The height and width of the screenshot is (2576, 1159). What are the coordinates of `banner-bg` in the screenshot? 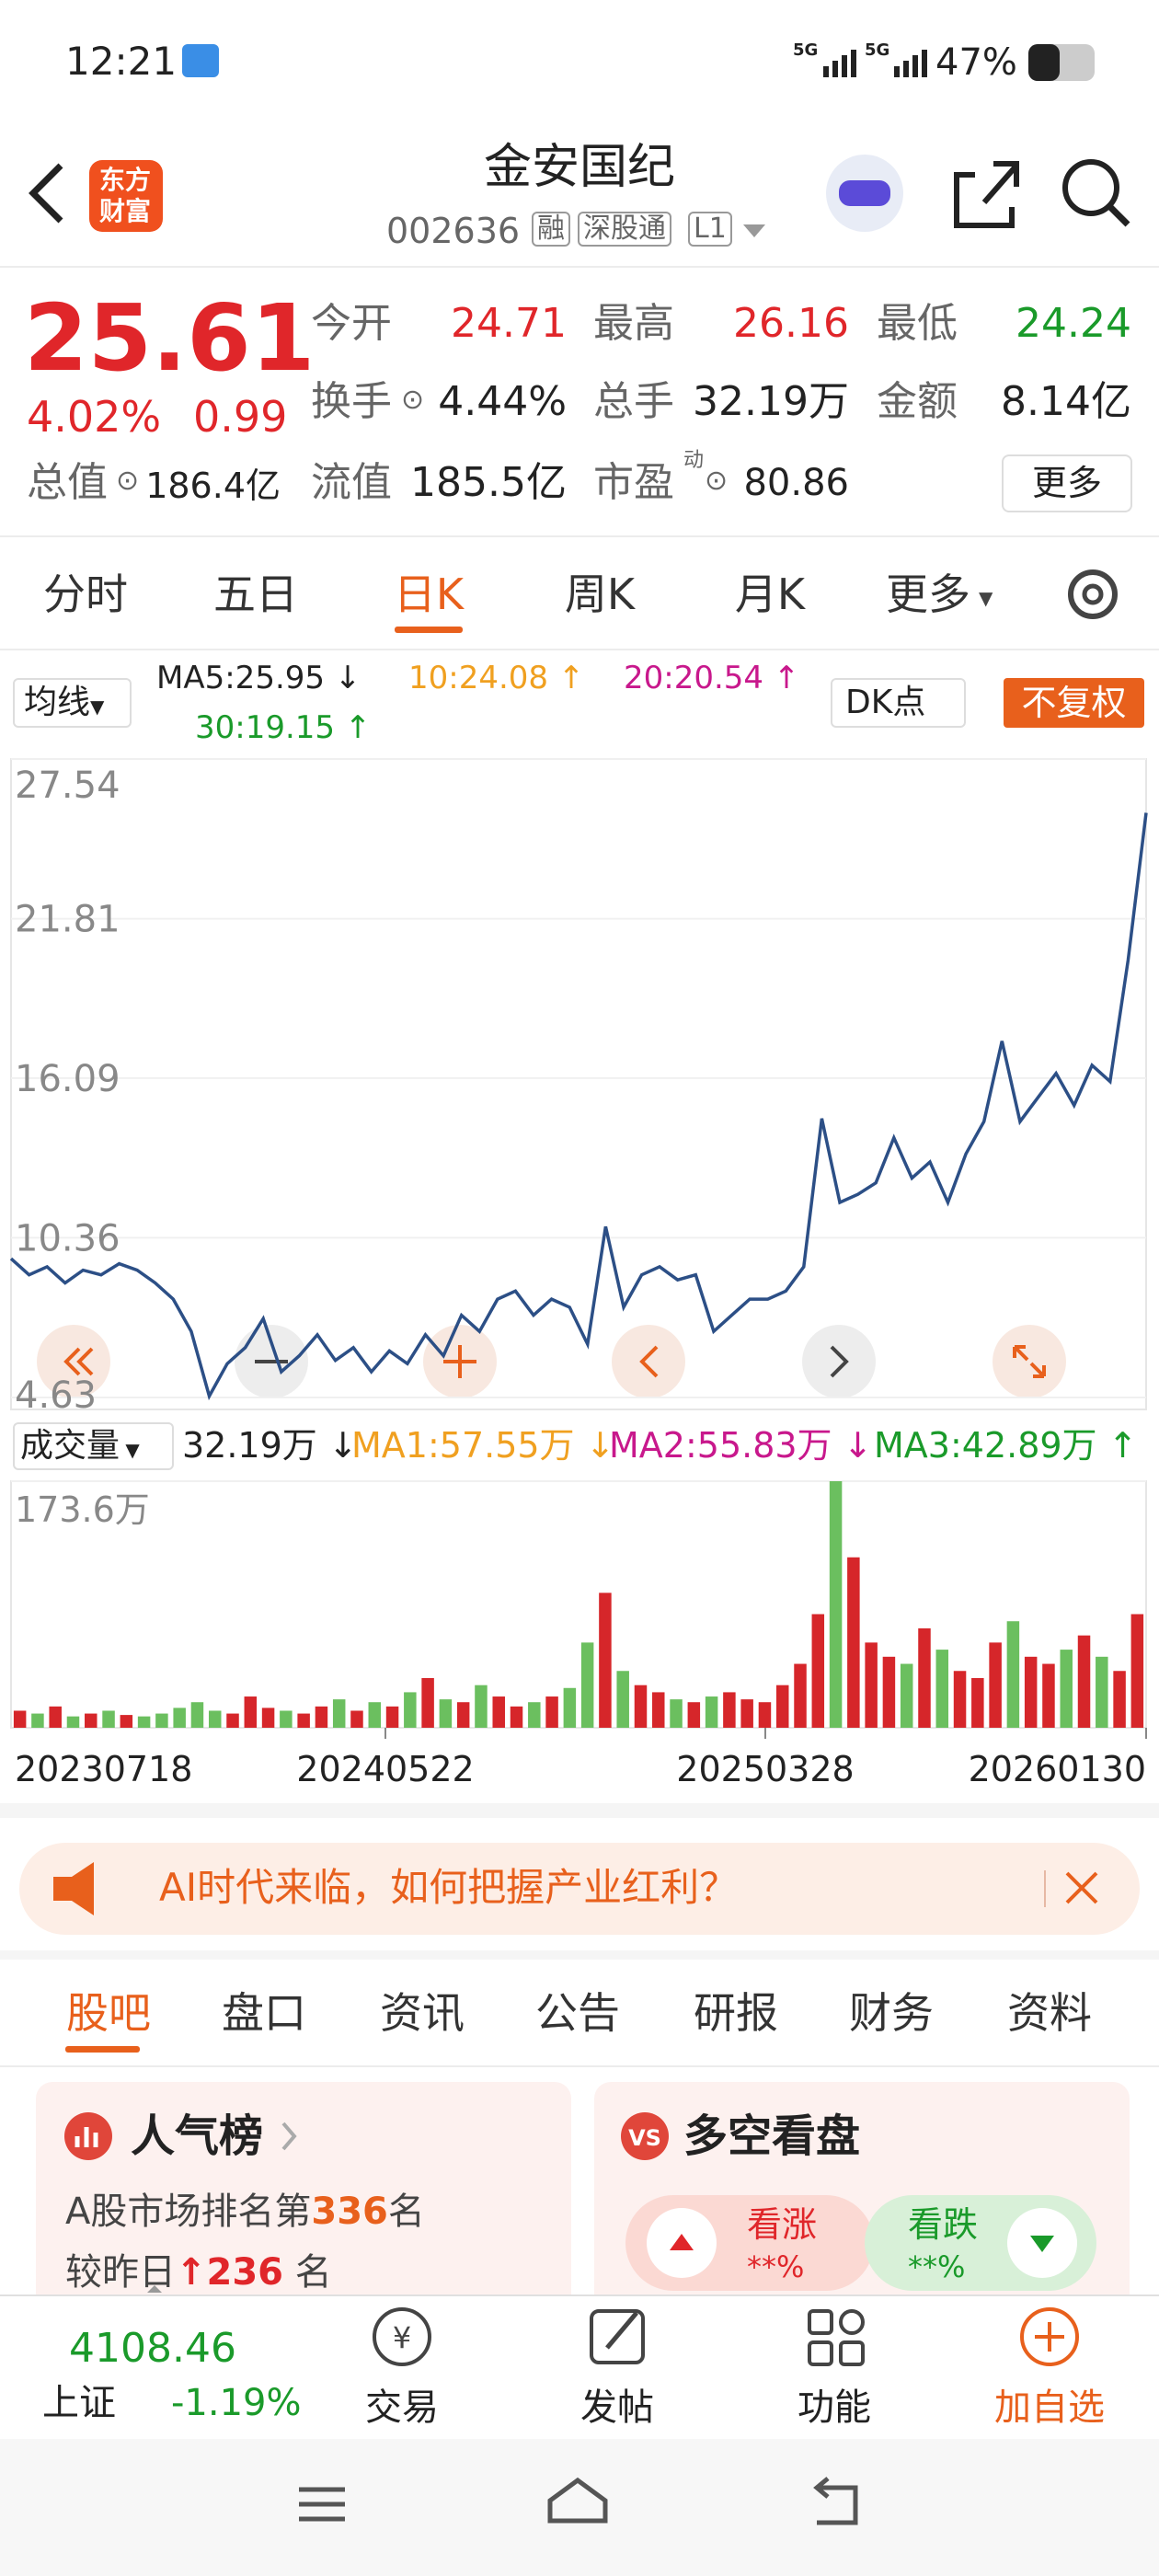 It's located at (579, 1889).